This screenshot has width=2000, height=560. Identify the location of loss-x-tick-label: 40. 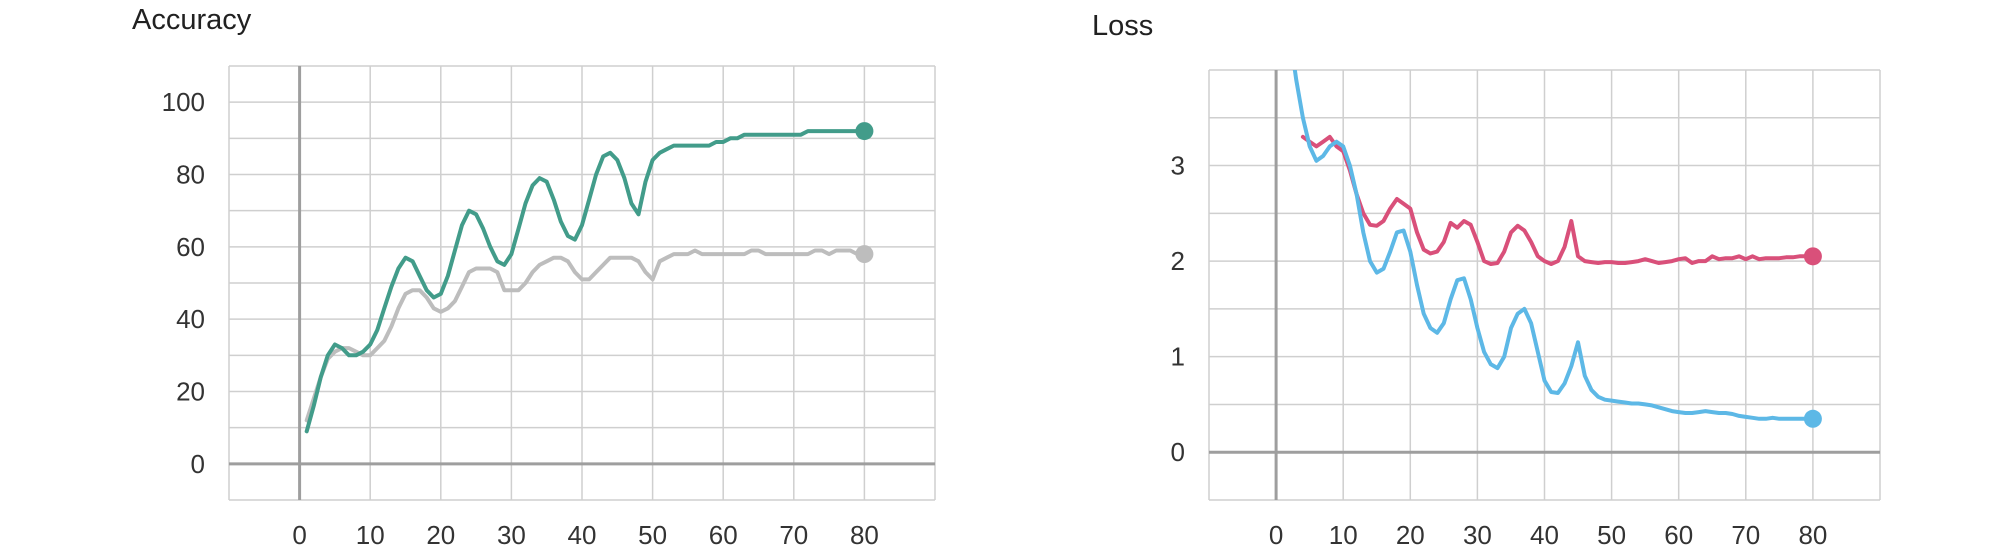
(1544, 535).